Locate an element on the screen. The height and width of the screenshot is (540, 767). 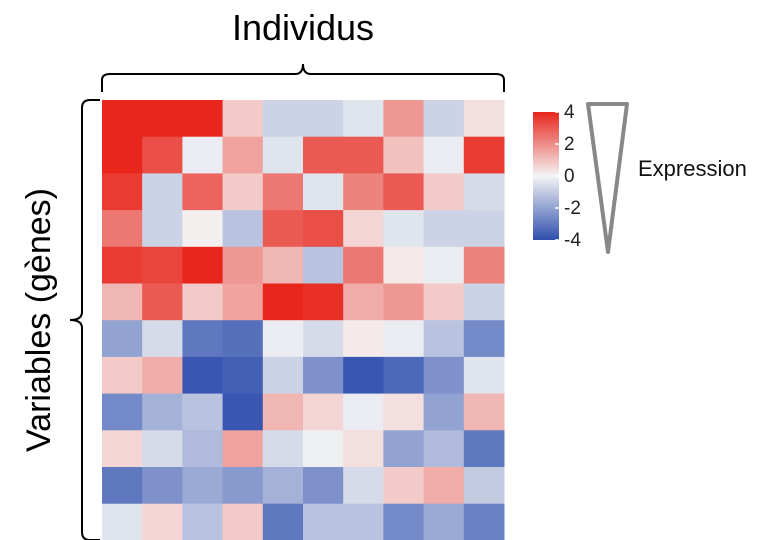
color-scale-tick-label: -4 is located at coordinates (572, 240).